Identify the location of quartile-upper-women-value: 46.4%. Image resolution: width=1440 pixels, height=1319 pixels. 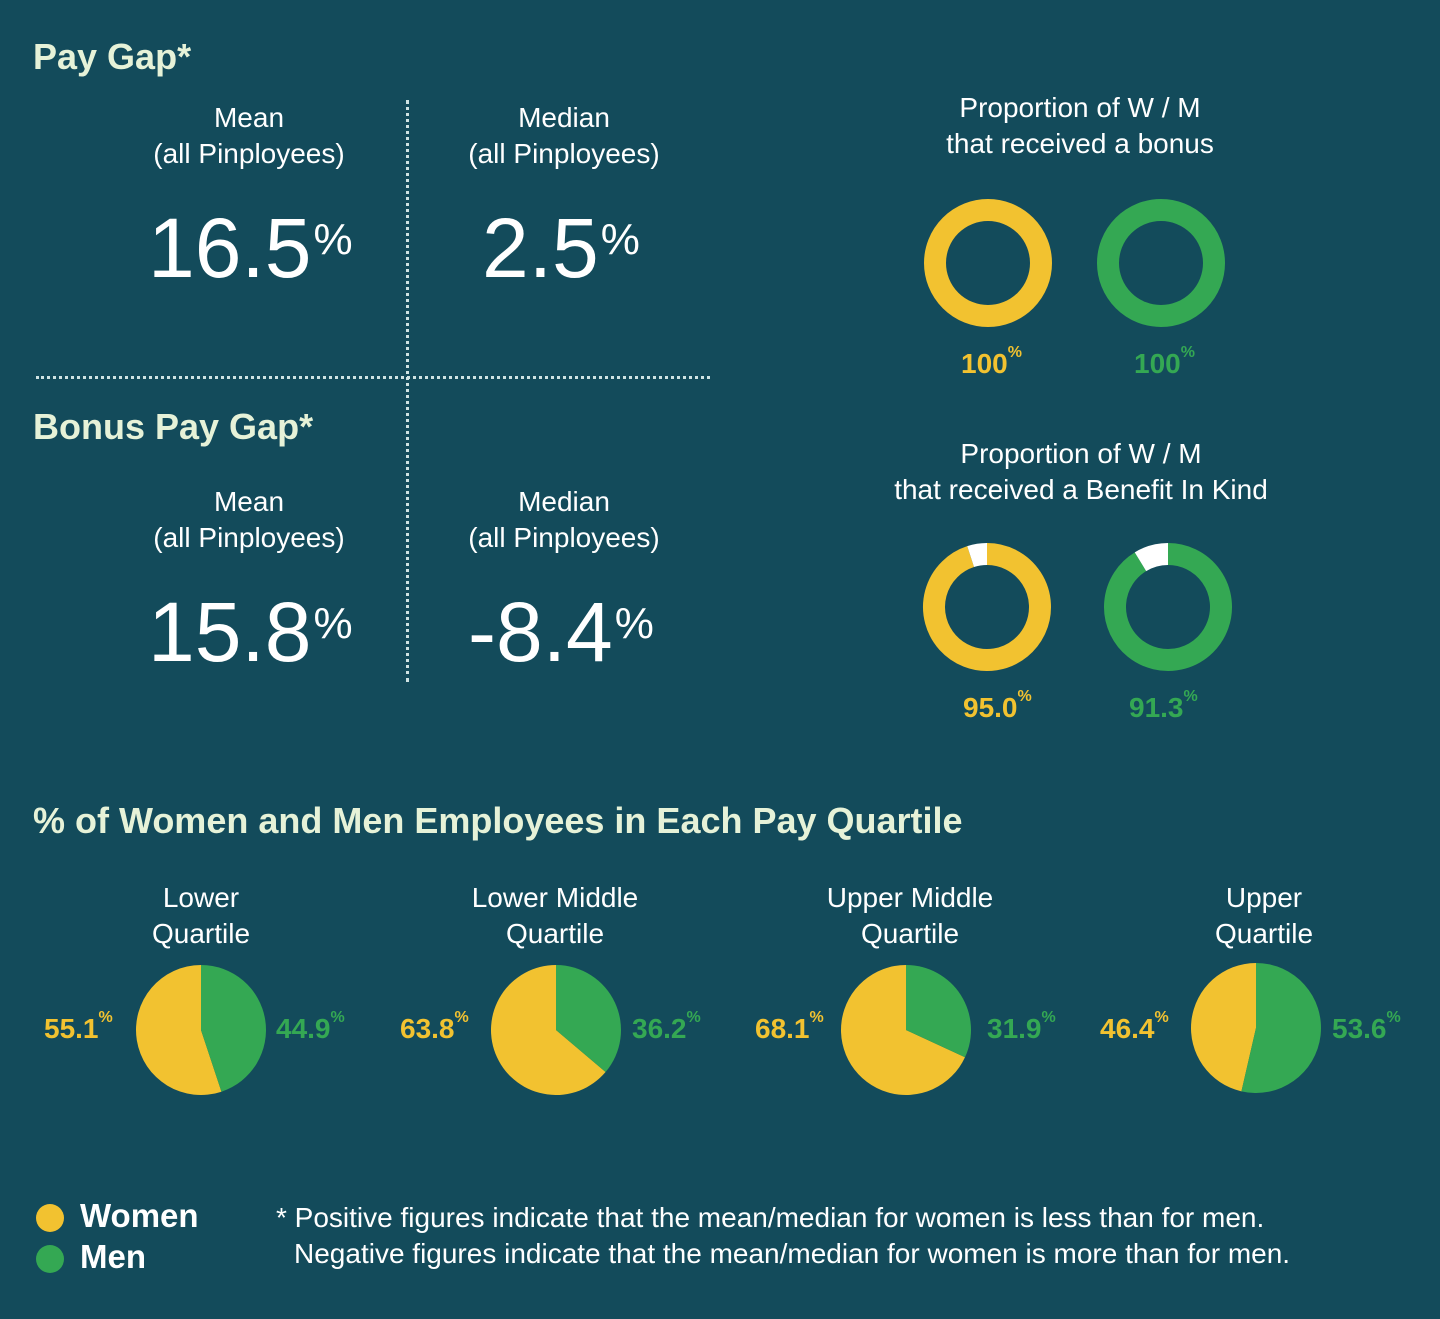
(1134, 1027).